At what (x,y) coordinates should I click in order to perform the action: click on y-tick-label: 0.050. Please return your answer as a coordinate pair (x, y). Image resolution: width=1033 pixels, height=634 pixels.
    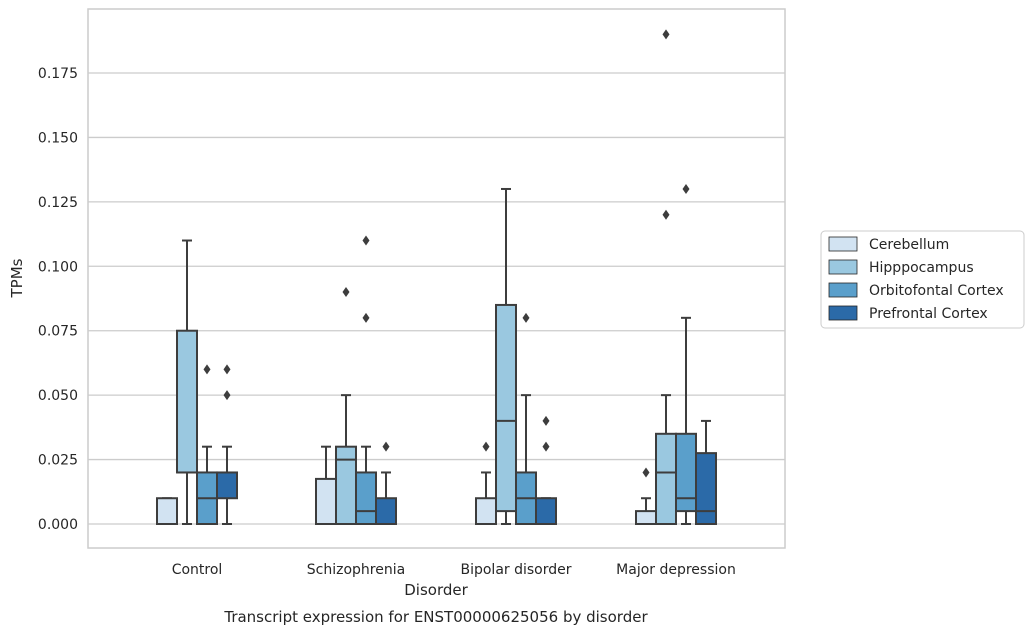
    Looking at the image, I should click on (58, 396).